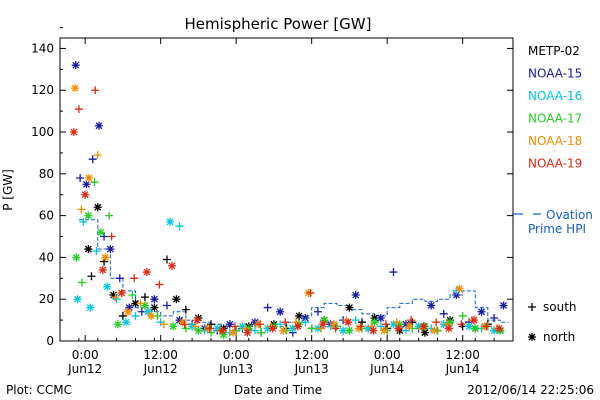 This screenshot has width=600, height=400. I want to click on y-tick-label: 80, so click(46, 174).